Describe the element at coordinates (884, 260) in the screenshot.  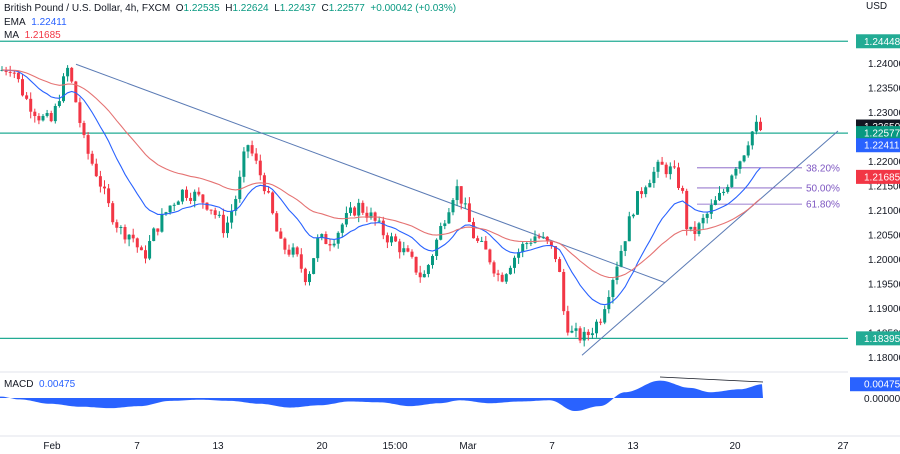
I see `price-tick-label: 1.20000` at that location.